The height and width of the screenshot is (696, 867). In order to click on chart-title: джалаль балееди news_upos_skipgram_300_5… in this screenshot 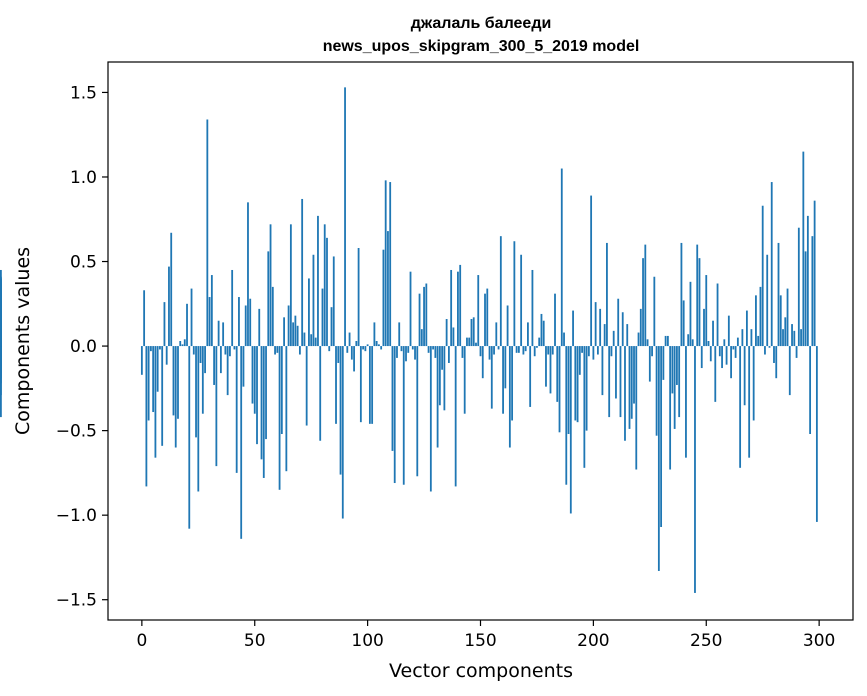, I will do `click(481, 35)`.